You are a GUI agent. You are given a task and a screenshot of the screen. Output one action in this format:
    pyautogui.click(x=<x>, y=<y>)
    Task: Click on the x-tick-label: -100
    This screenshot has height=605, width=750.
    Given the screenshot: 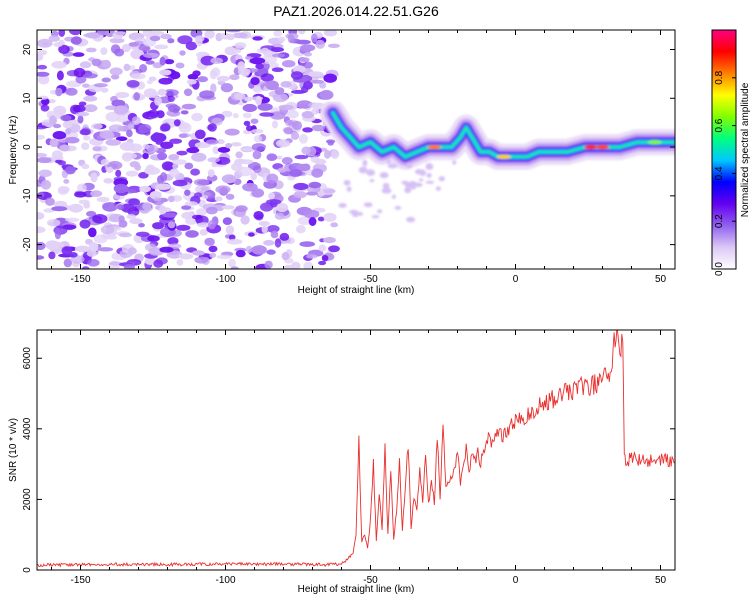 What is the action you would take?
    pyautogui.click(x=225, y=580)
    